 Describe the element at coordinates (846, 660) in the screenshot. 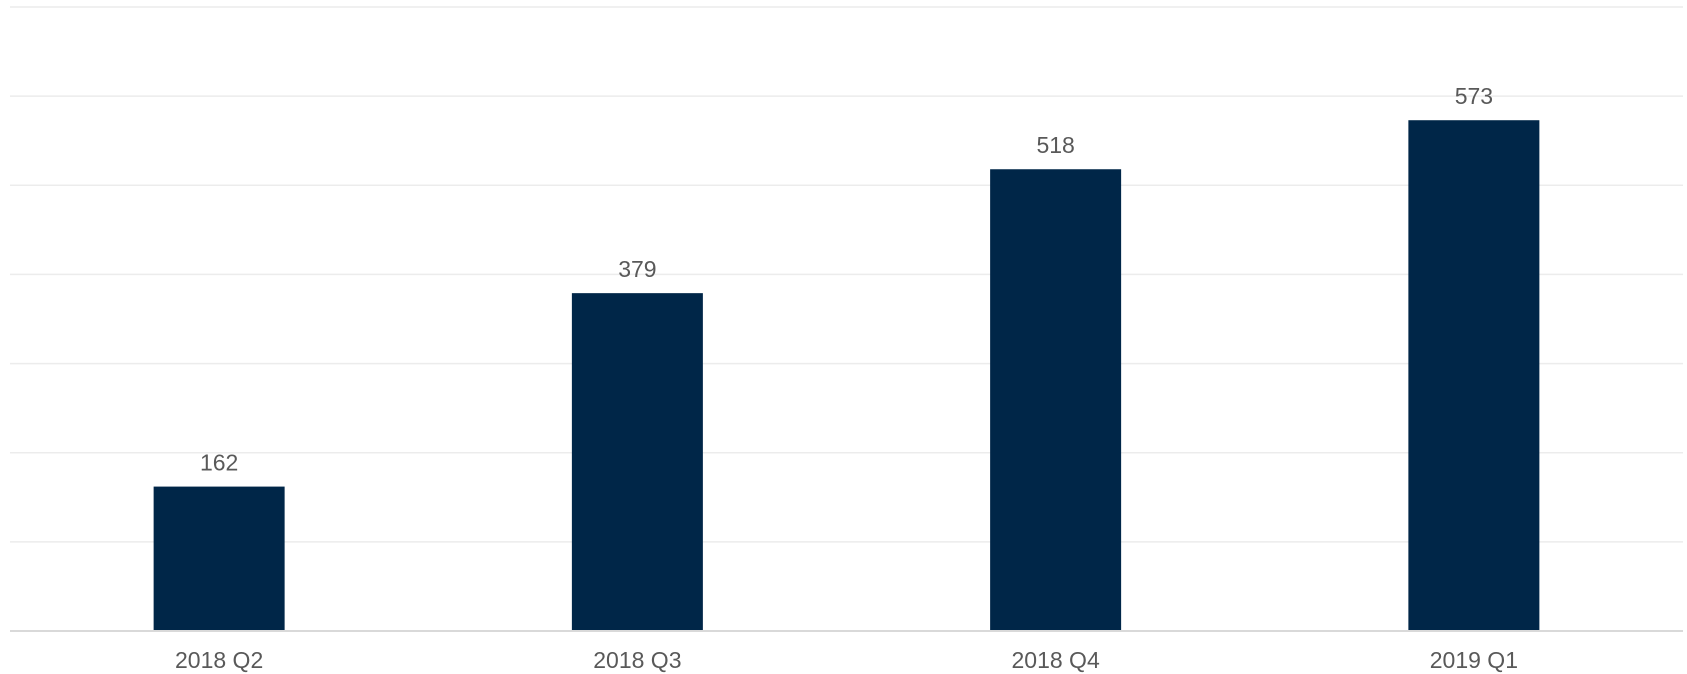

I see `x-axis-tick-labels: 2018 Q2 2018 Q3 2018 Q4 2019 Q1` at that location.